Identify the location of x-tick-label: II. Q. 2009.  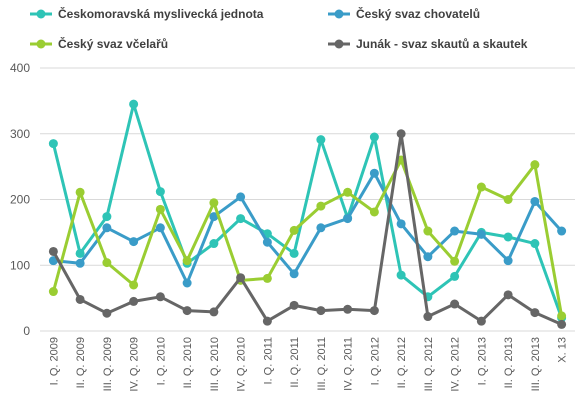
(81, 362).